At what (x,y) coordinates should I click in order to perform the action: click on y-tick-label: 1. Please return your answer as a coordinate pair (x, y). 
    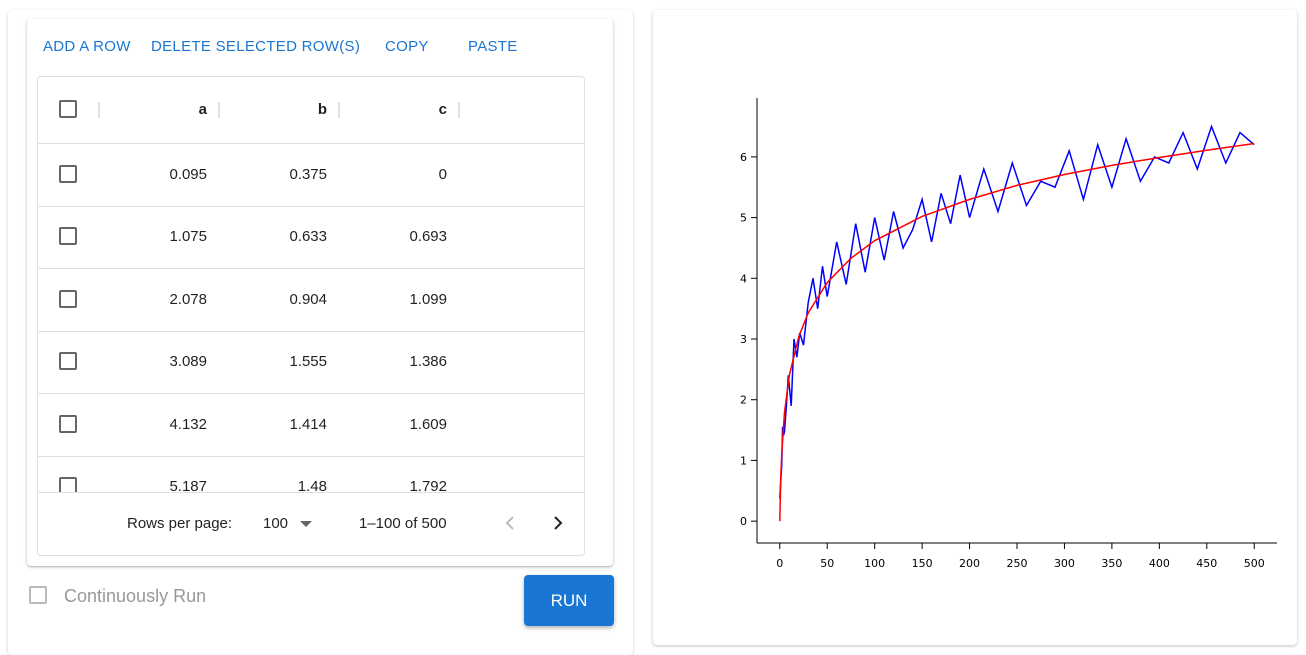
    Looking at the image, I should click on (743, 460).